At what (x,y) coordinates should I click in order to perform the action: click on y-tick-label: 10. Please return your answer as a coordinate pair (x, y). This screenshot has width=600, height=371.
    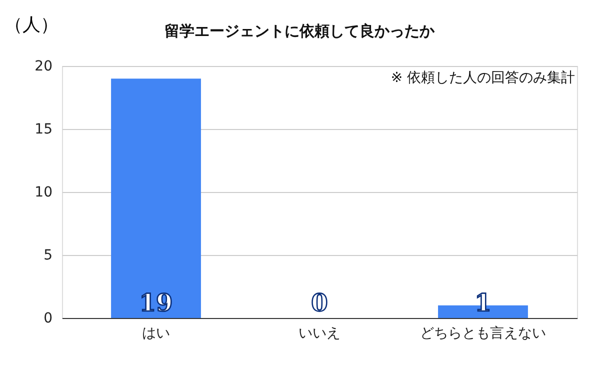
    Looking at the image, I should click on (43, 192).